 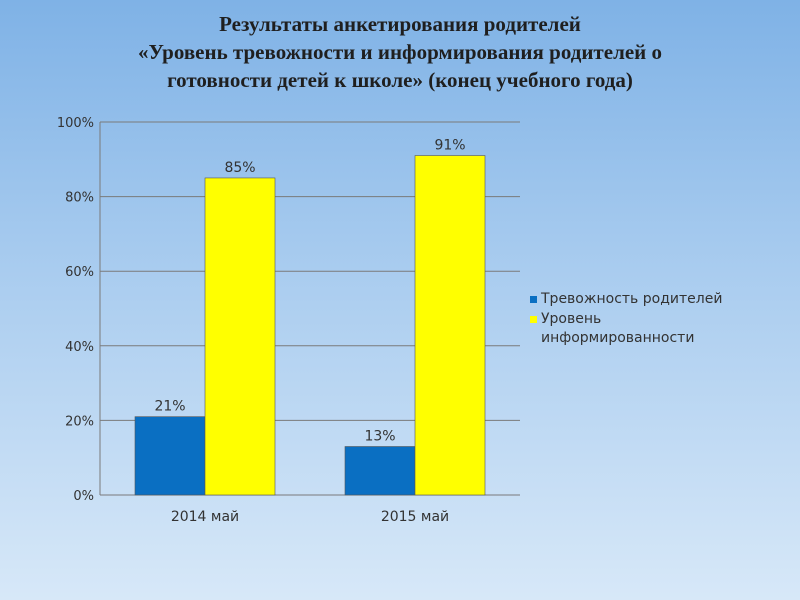 I want to click on y-tick-label-80: 80%, so click(x=79, y=198).